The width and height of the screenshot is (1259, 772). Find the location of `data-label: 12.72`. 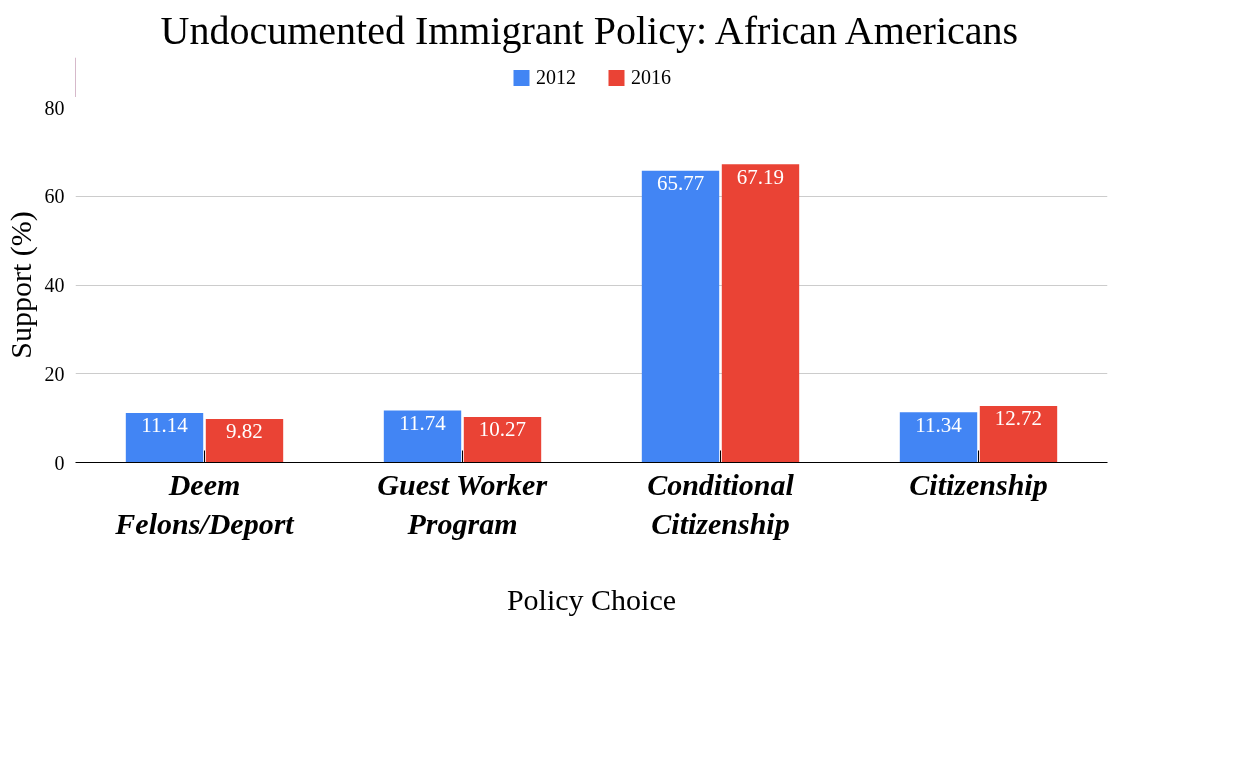

data-label: 12.72 is located at coordinates (1018, 418).